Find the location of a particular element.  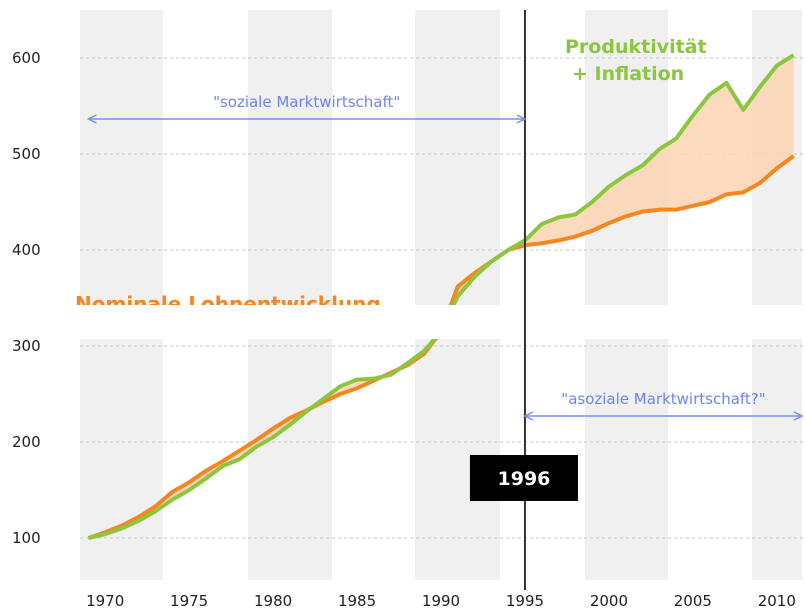

x-tick-label: 2010 is located at coordinates (777, 601).